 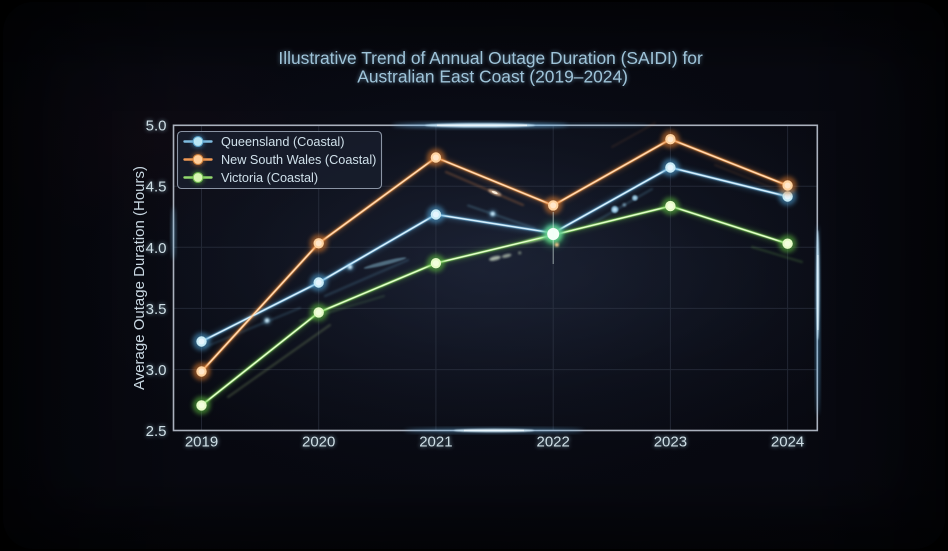 I want to click on svg-text: Victoria (Coastal), so click(x=269, y=178).